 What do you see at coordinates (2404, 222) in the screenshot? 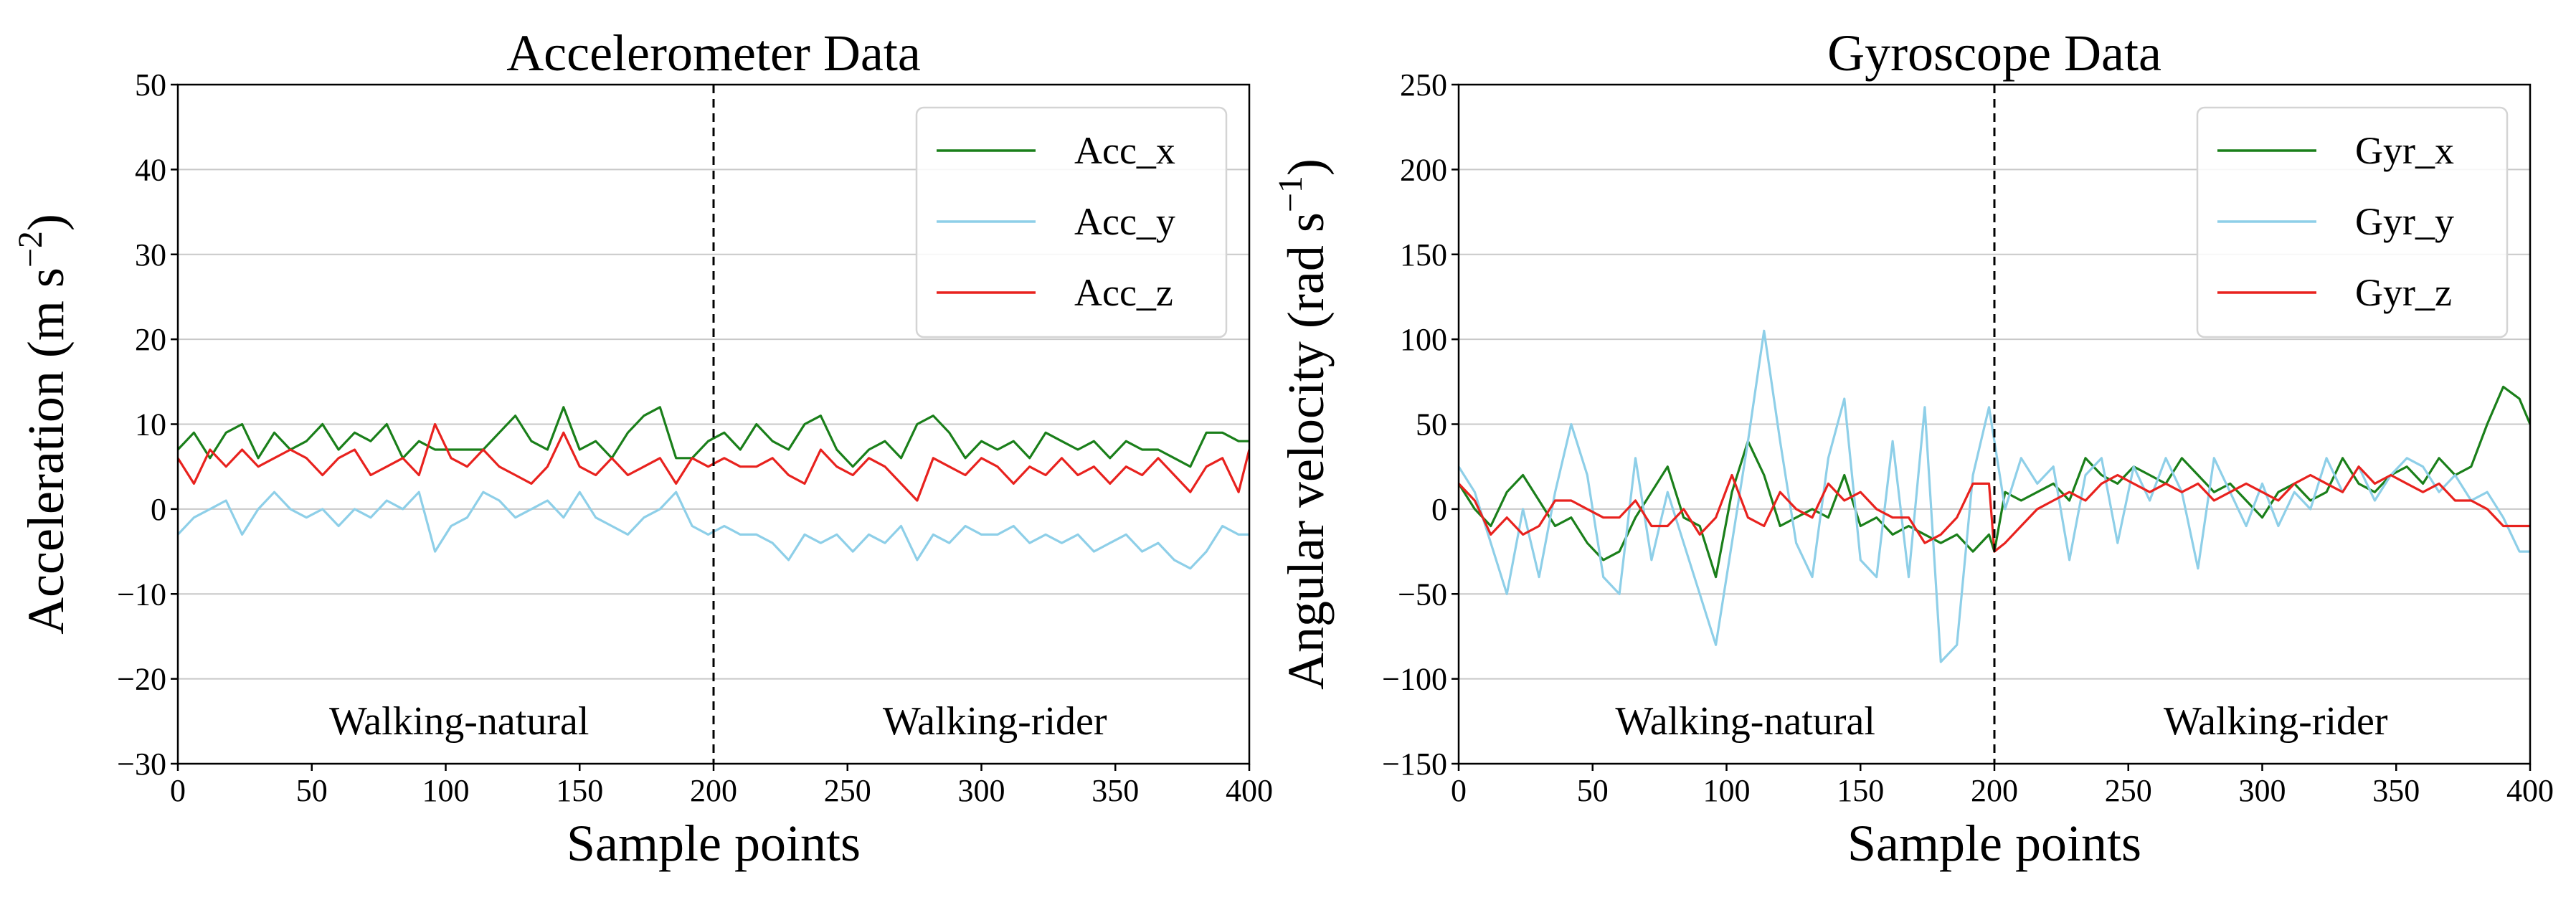
I see `legend-label-gyr-y: Gyr_y` at bounding box center [2404, 222].